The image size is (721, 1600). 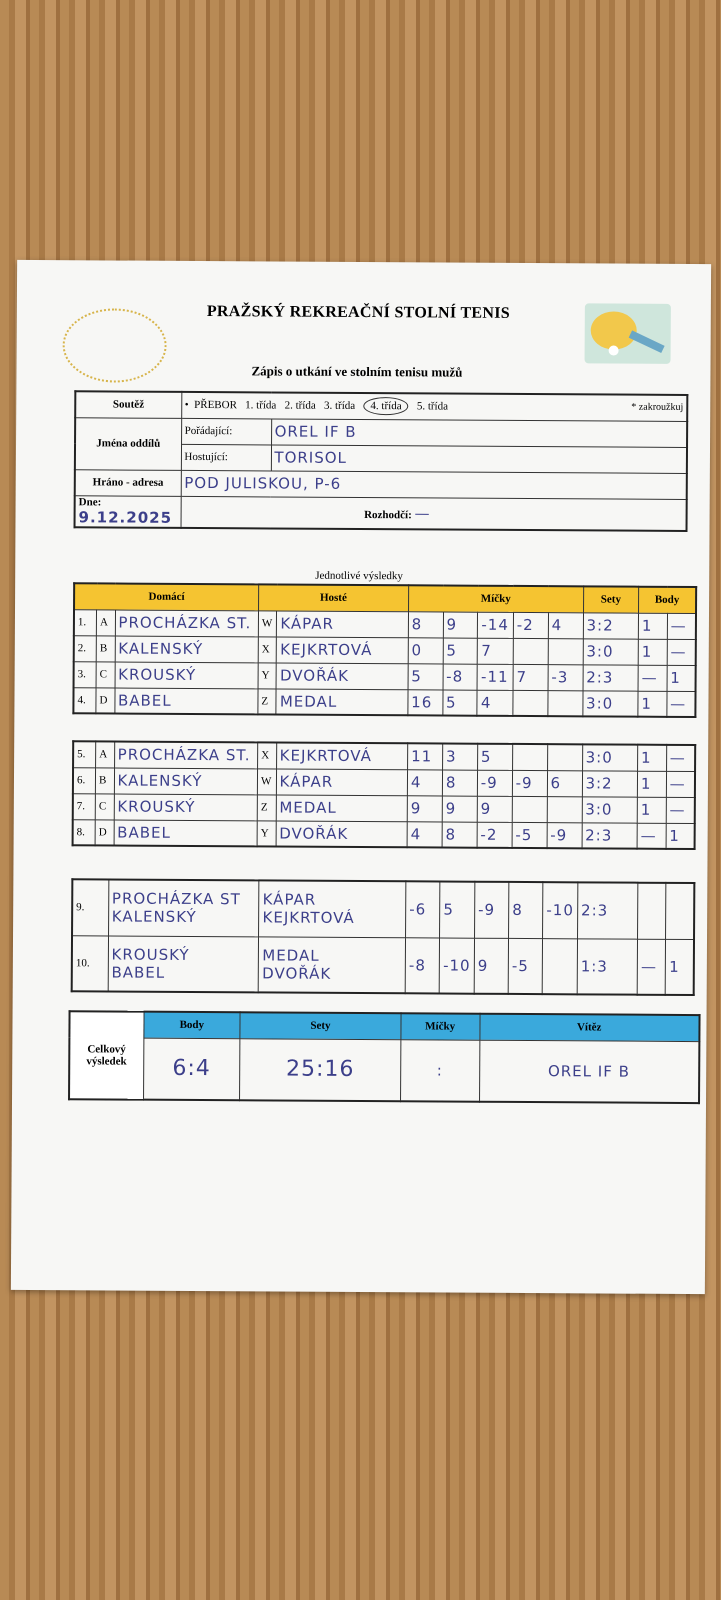 I want to click on table-cell: Míčky, so click(x=496, y=599).